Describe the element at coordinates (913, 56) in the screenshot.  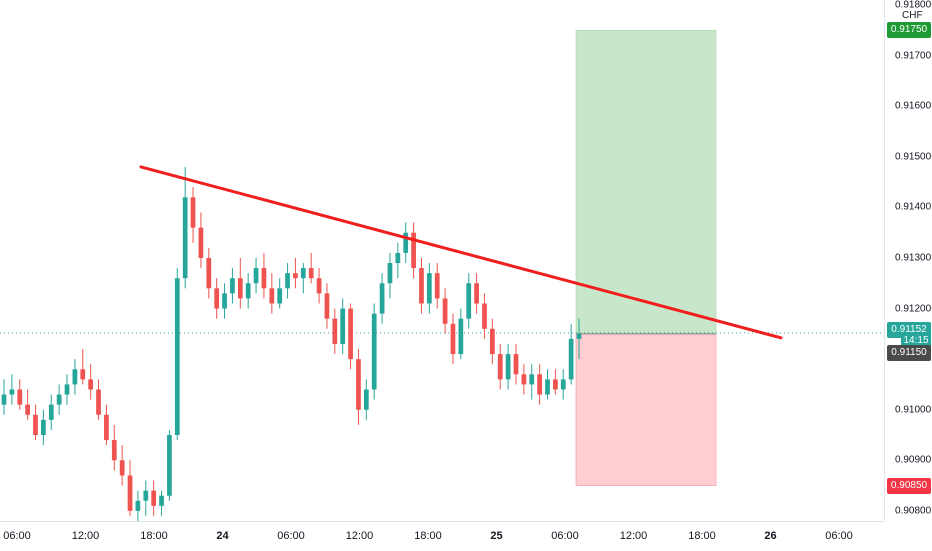
I see `price-tick-label: 0.91700` at that location.